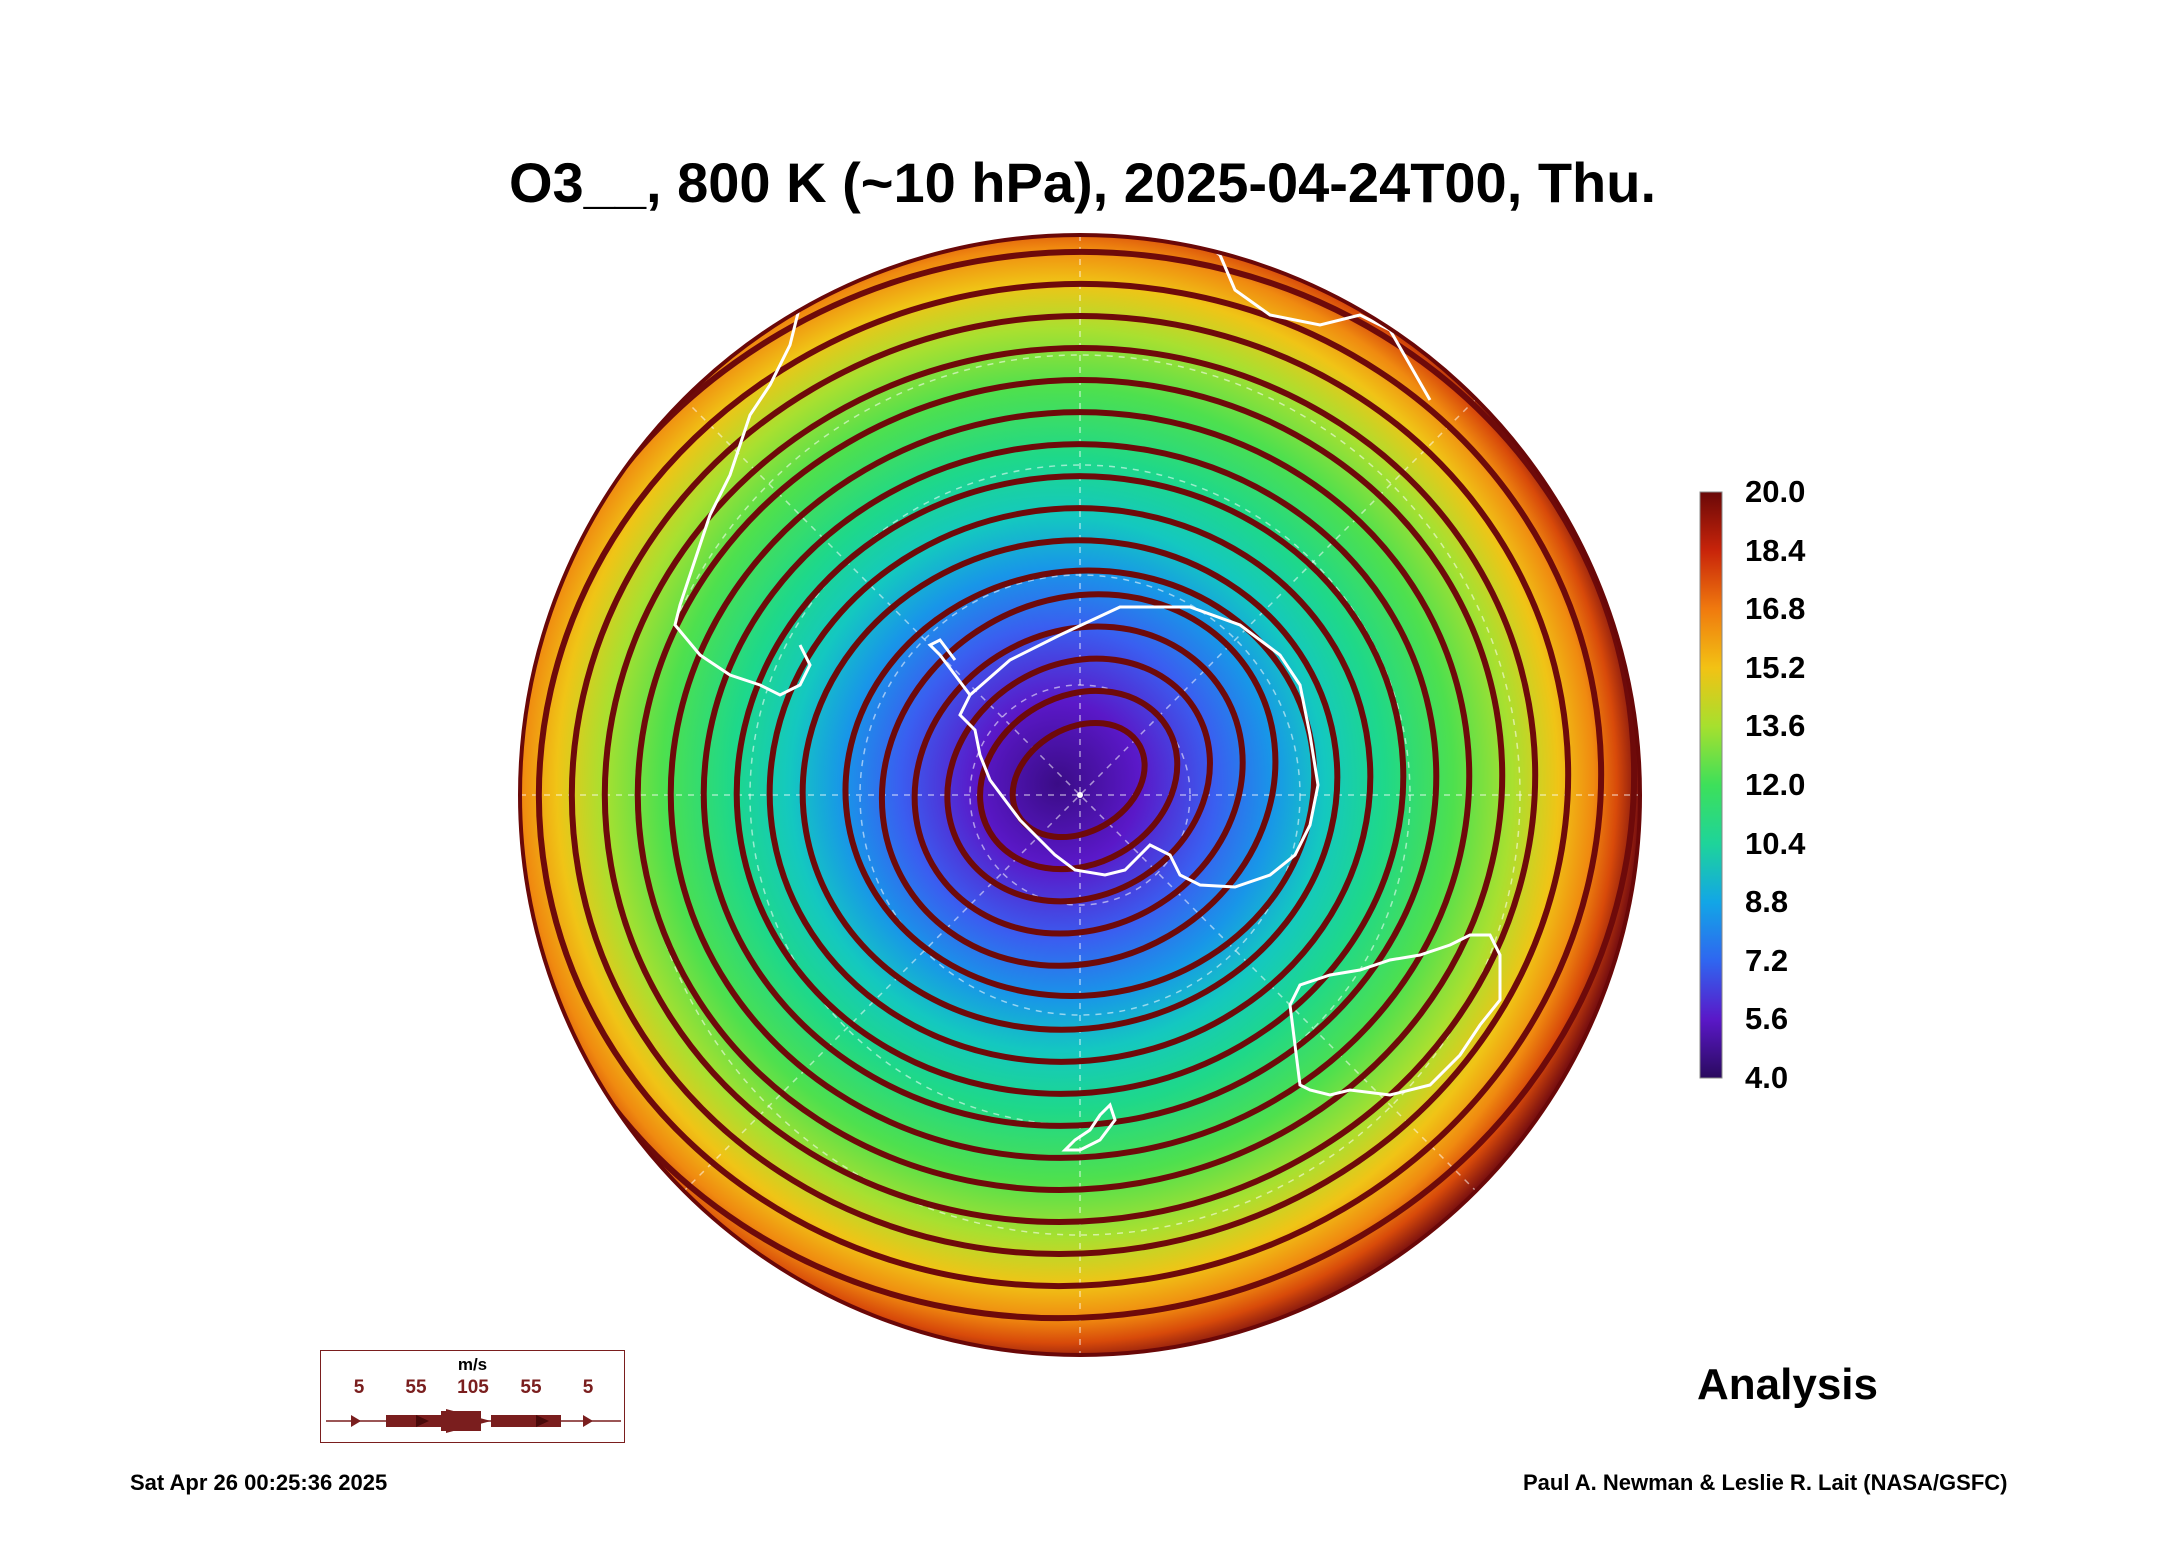  I want to click on colorbar-gradient, so click(1711, 785).